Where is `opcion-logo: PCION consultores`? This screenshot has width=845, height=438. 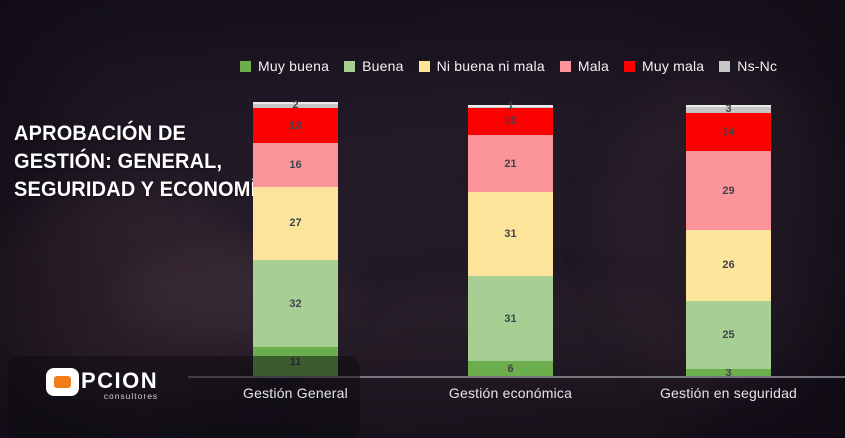 opcion-logo: PCION consultores is located at coordinates (102, 384).